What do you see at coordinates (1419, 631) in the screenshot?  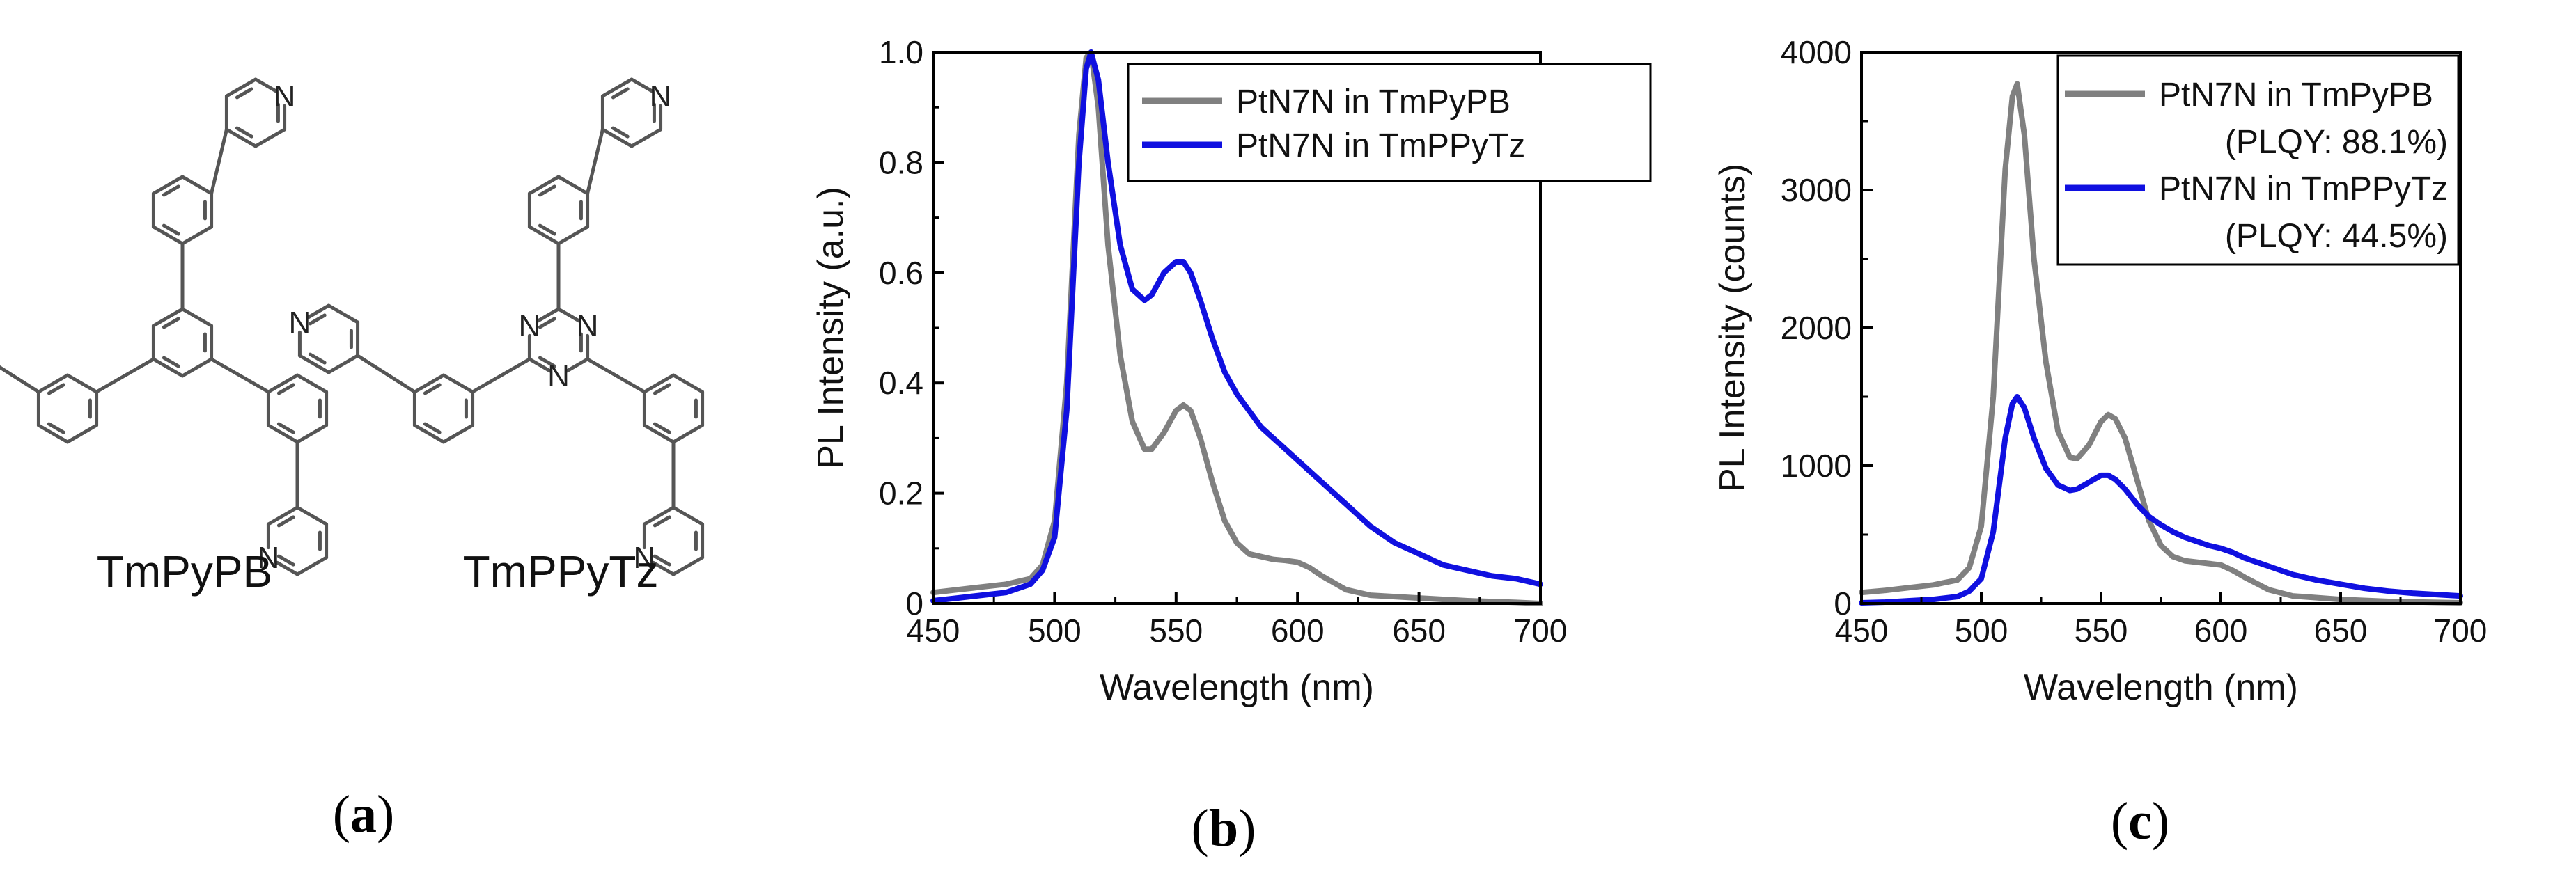 I see `chart-b-x-tick-label: 650` at bounding box center [1419, 631].